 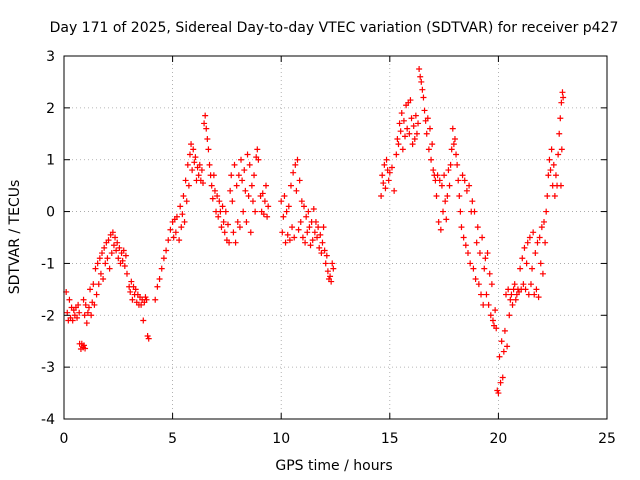 I want to click on y-tick-label: 2, so click(x=50, y=109).